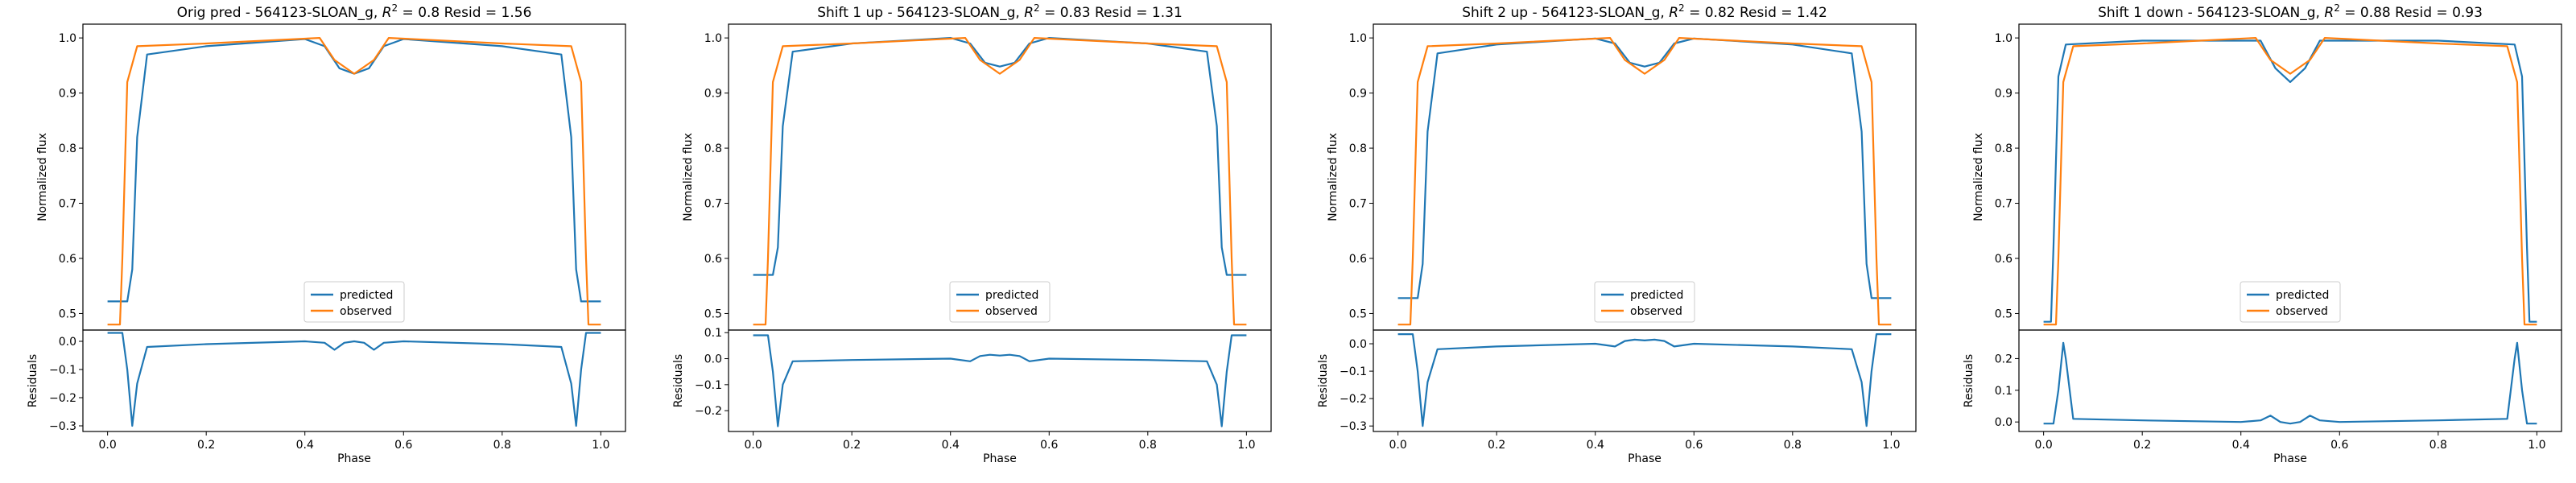  What do you see at coordinates (920, 13) in the screenshot?
I see `title-prefix: Shift 1 up - 564123-SLOAN_g,` at bounding box center [920, 13].